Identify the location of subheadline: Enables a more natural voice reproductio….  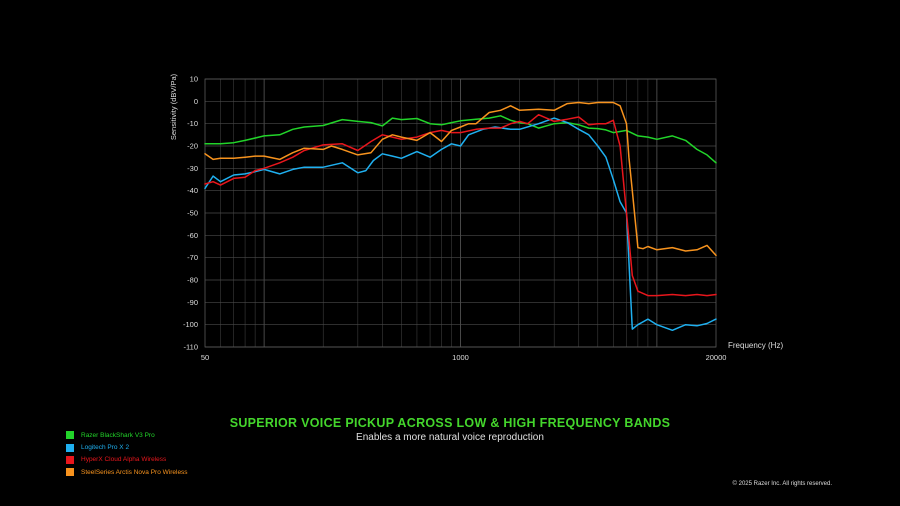
(450, 437).